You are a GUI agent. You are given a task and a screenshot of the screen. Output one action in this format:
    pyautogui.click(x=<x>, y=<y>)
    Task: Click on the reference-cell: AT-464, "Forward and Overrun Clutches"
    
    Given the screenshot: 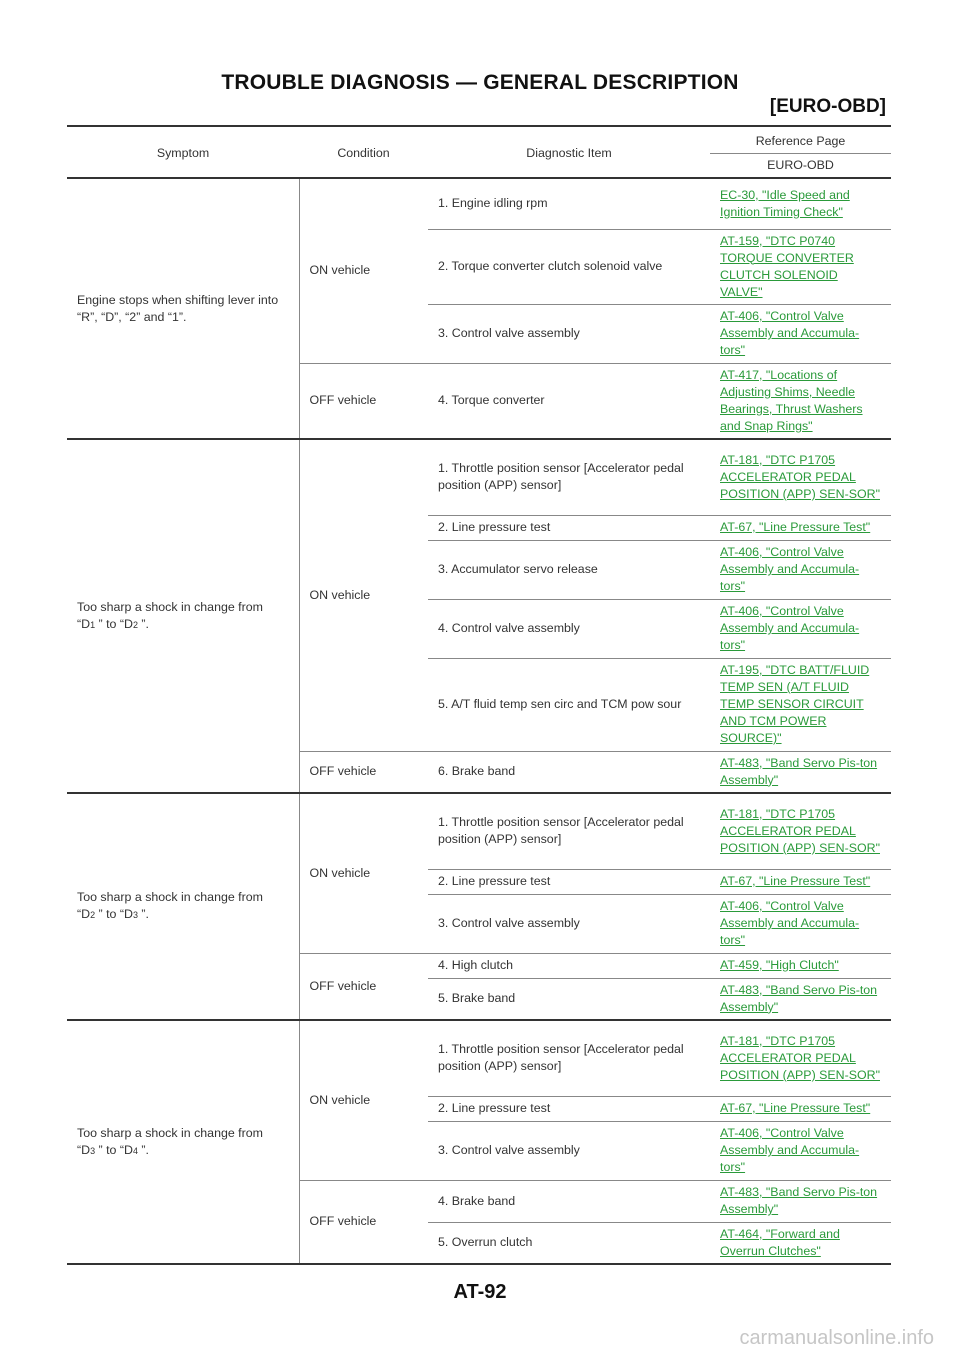 What is the action you would take?
    pyautogui.click(x=800, y=1243)
    